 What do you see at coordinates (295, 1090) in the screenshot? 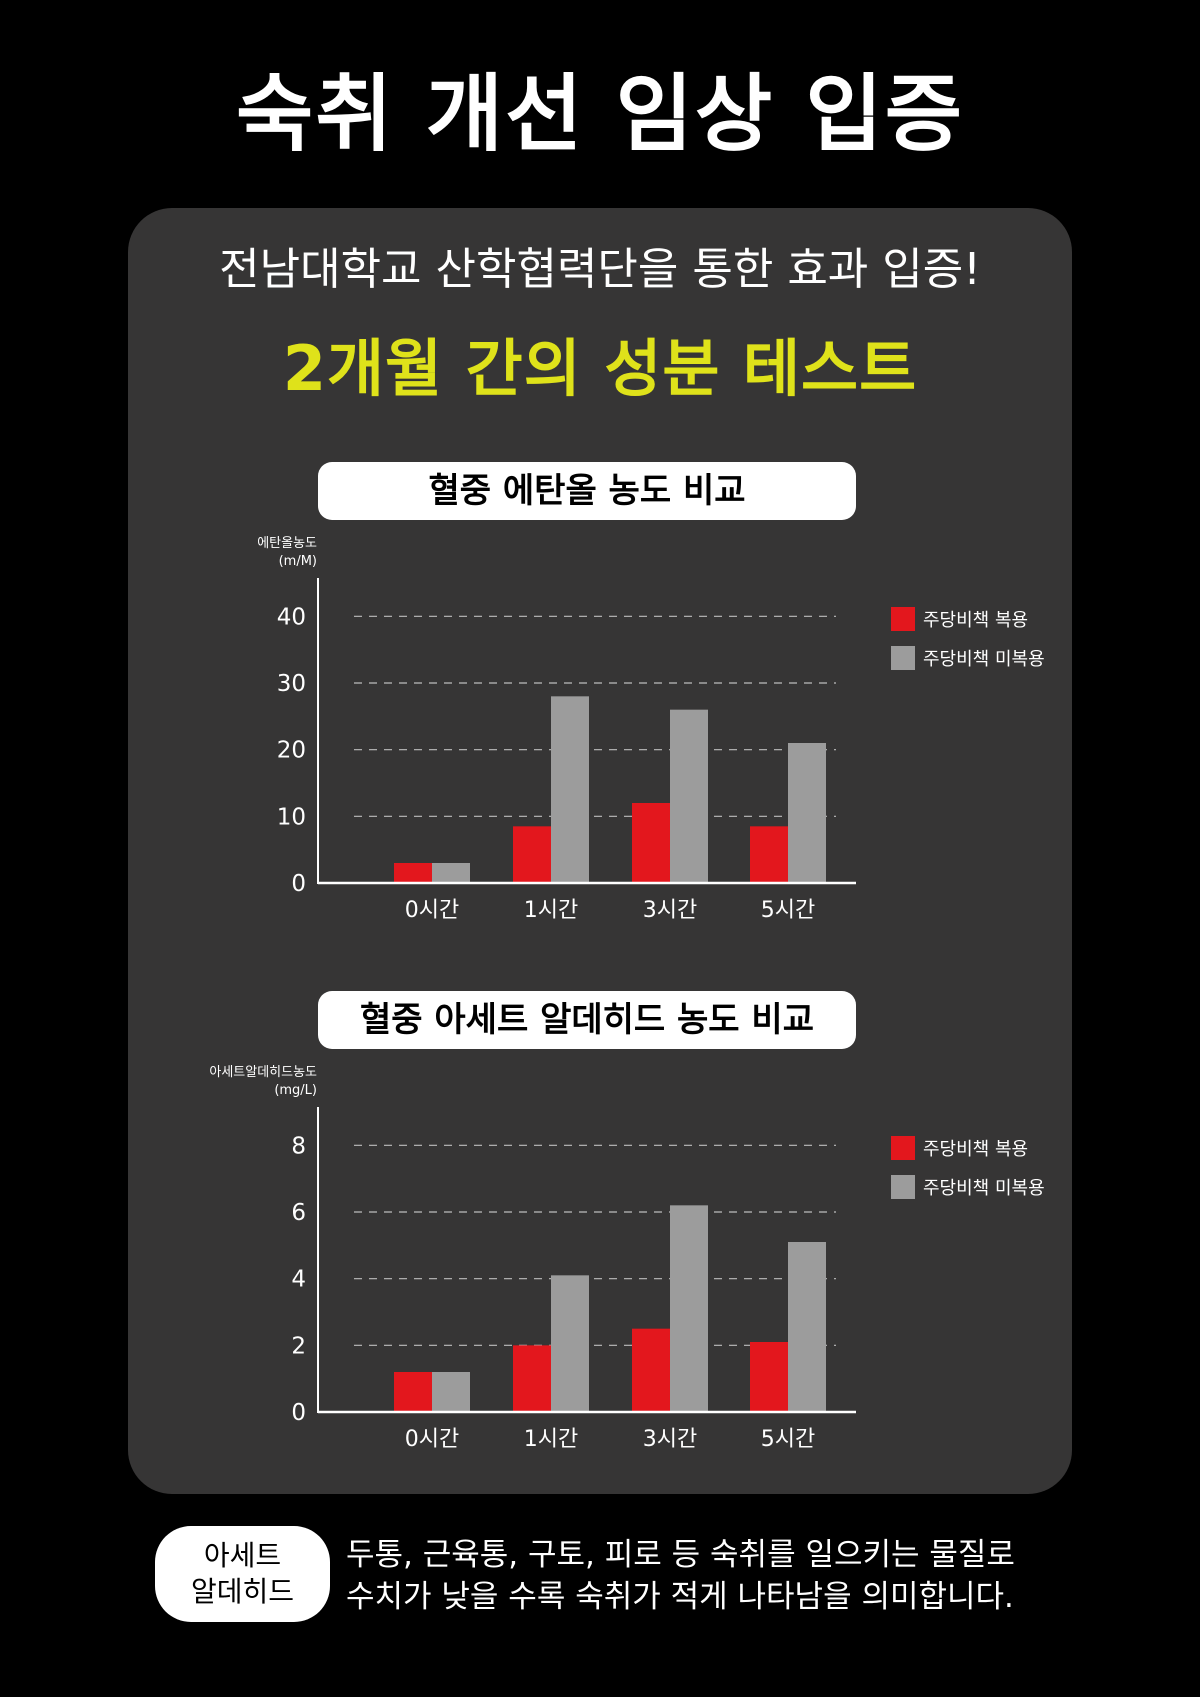
I see `y-axis-unit: (mg/L)` at bounding box center [295, 1090].